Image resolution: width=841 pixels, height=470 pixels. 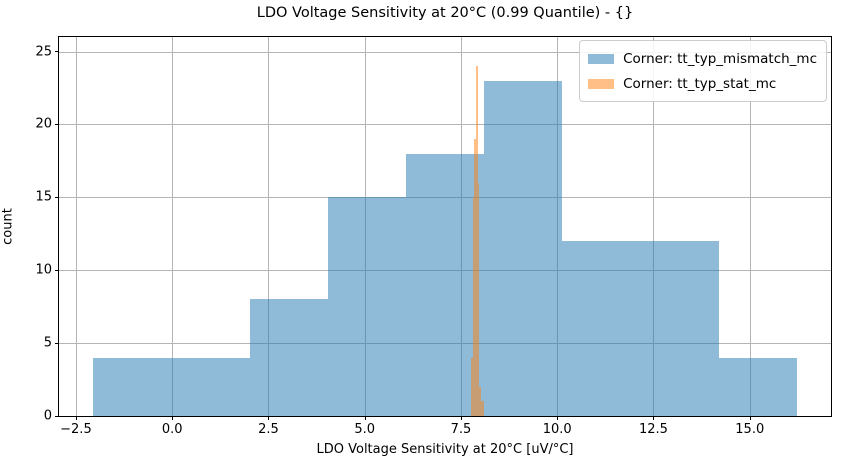 What do you see at coordinates (43, 197) in the screenshot?
I see `y-tick-label: 15` at bounding box center [43, 197].